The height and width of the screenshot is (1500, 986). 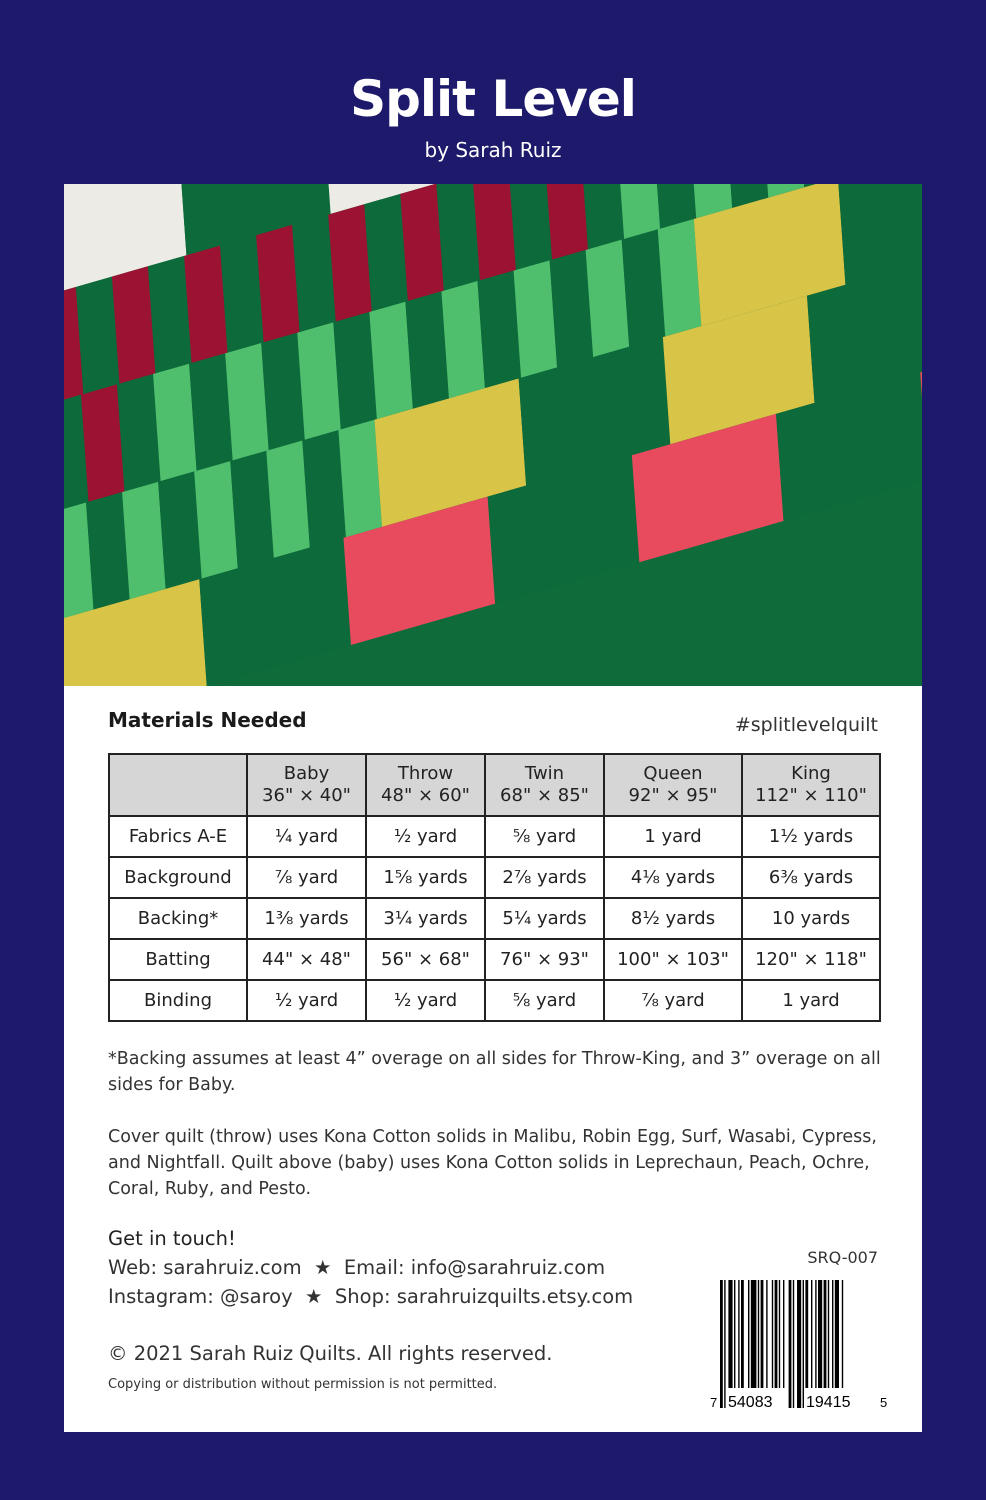 What do you see at coordinates (493, 150) in the screenshot?
I see `author-byline: by Sarah Ruiz` at bounding box center [493, 150].